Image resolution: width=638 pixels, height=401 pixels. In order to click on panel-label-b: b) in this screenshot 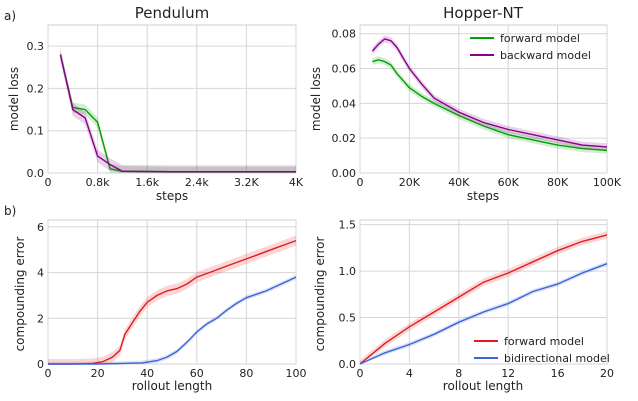, I will do `click(10, 211)`.